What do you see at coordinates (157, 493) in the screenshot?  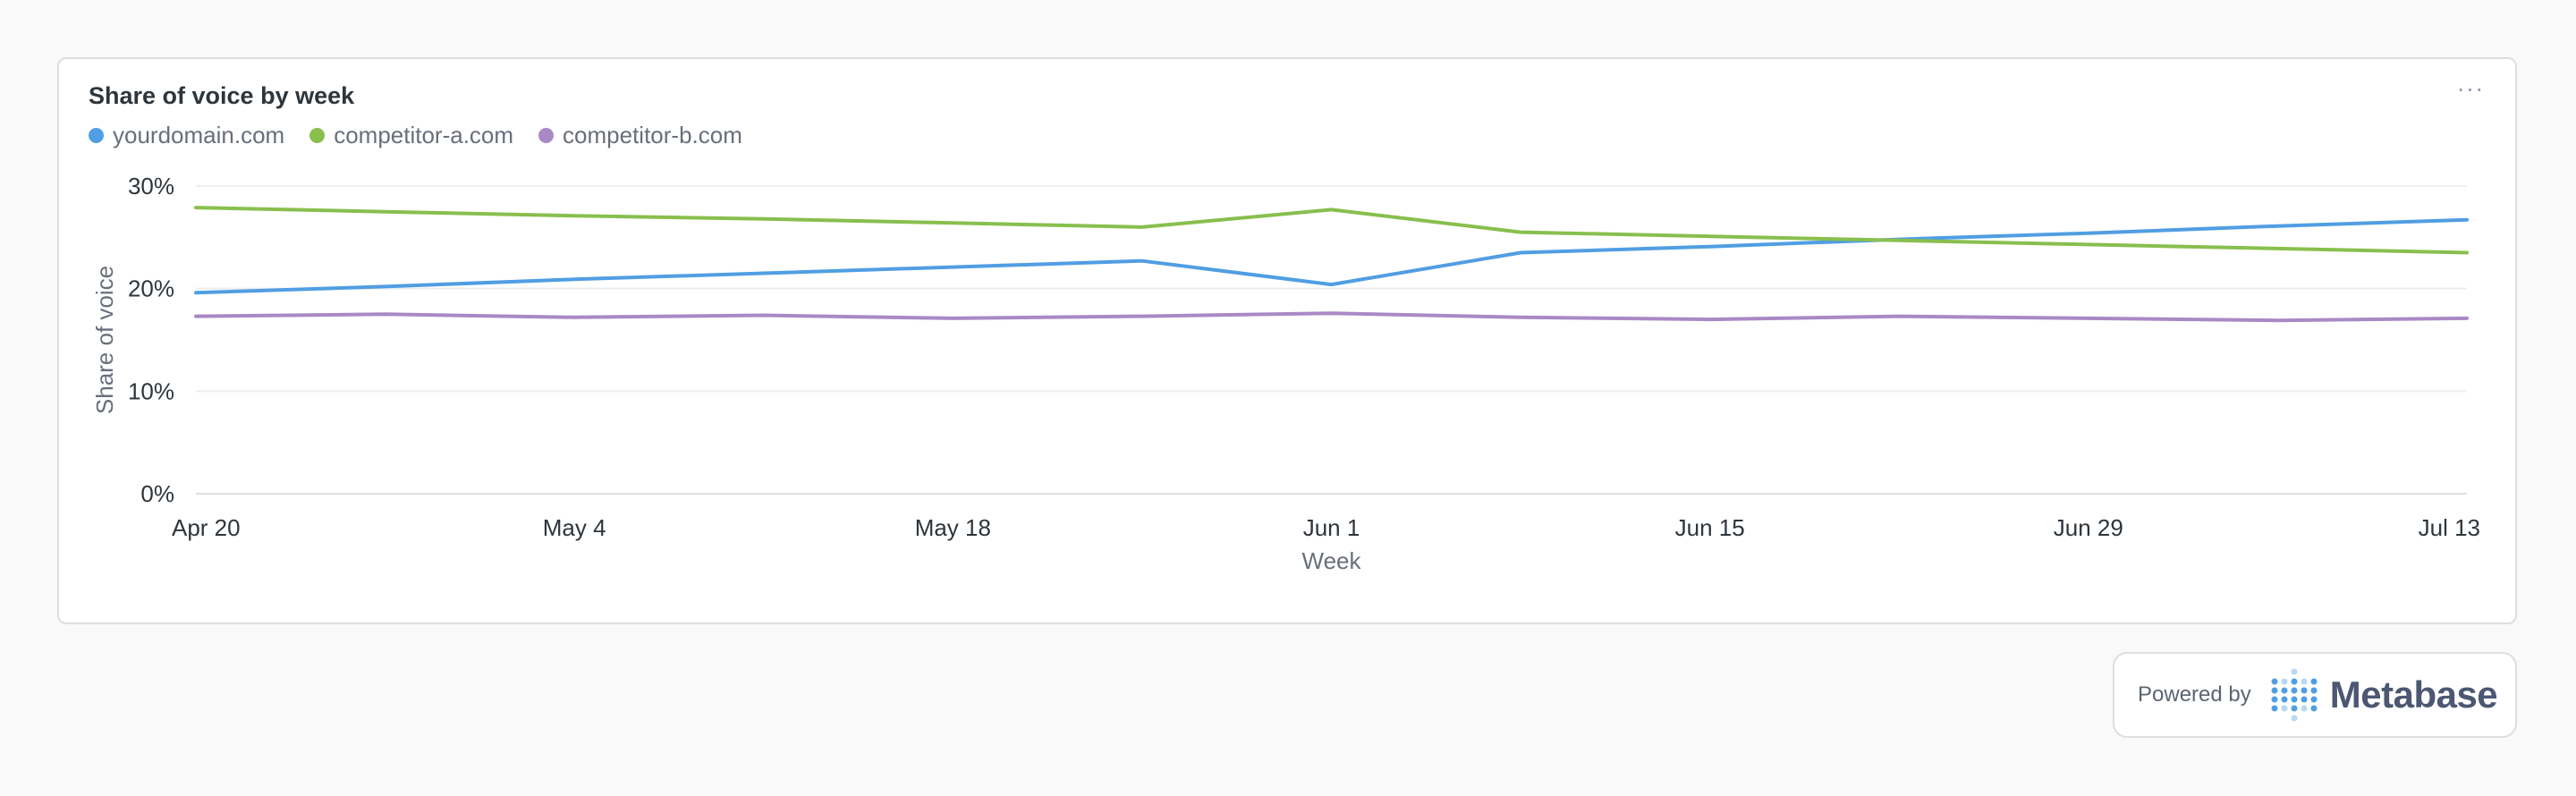 I see `y-tick-label-0: 0%` at bounding box center [157, 493].